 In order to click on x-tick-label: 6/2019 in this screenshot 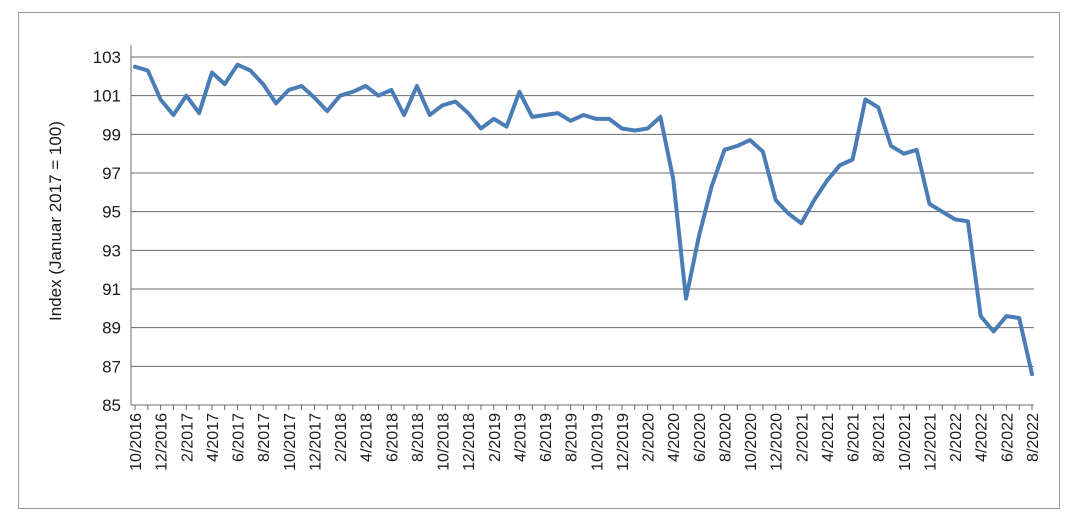, I will do `click(546, 437)`.